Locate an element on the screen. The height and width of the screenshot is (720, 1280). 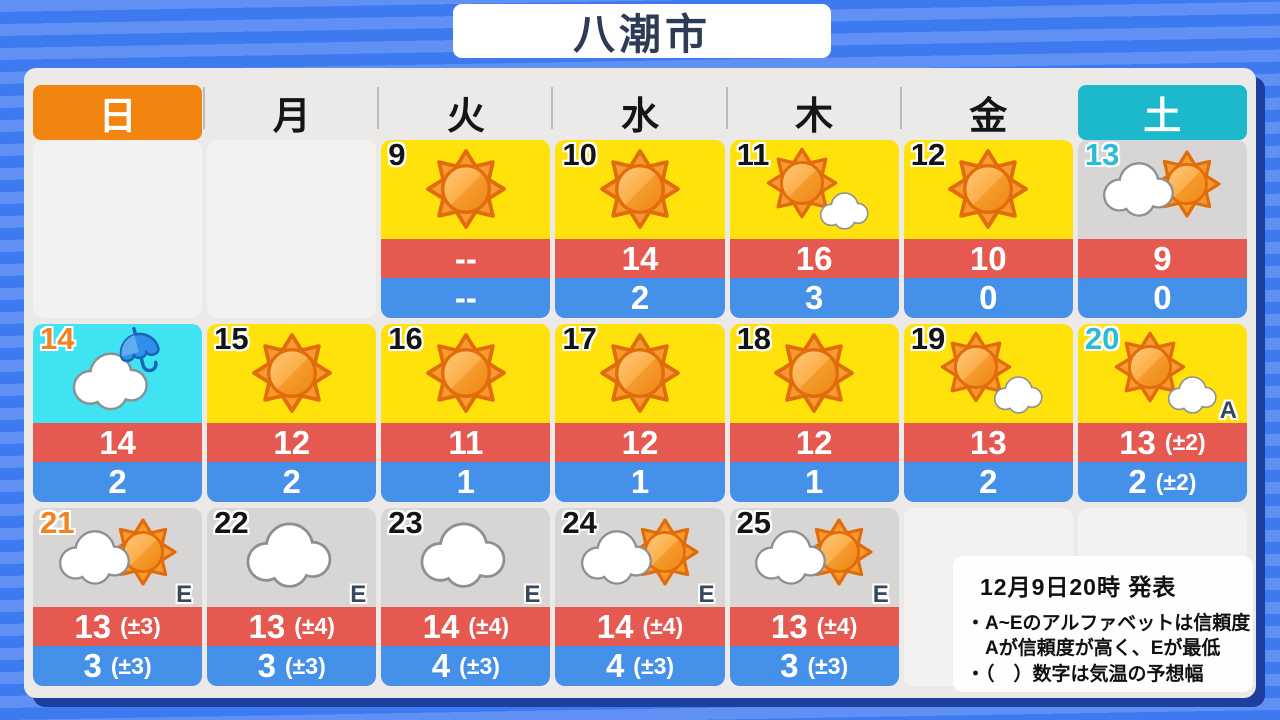
weekday-header-weekday-1: 月 is located at coordinates (289, 112).